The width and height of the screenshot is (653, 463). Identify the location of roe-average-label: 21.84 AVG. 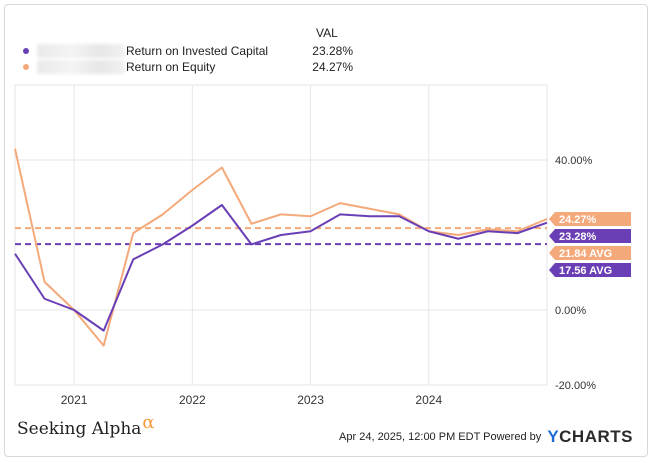
(585, 254).